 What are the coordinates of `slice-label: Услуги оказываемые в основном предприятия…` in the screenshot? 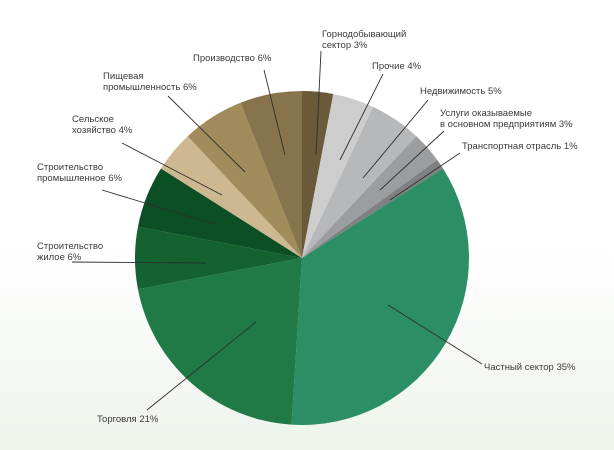 It's located at (506, 119).